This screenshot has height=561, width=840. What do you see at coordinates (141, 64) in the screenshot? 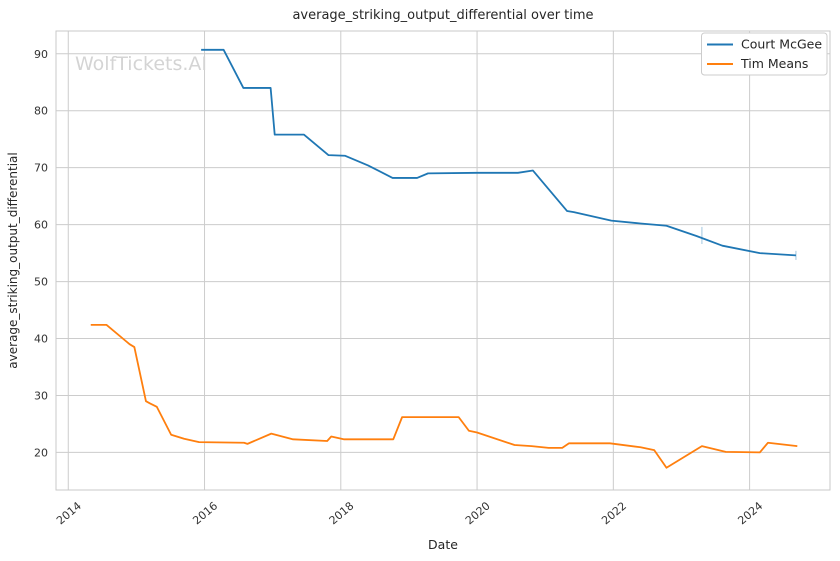
I see `watermark-text: WolfTickets.AI` at bounding box center [141, 64].